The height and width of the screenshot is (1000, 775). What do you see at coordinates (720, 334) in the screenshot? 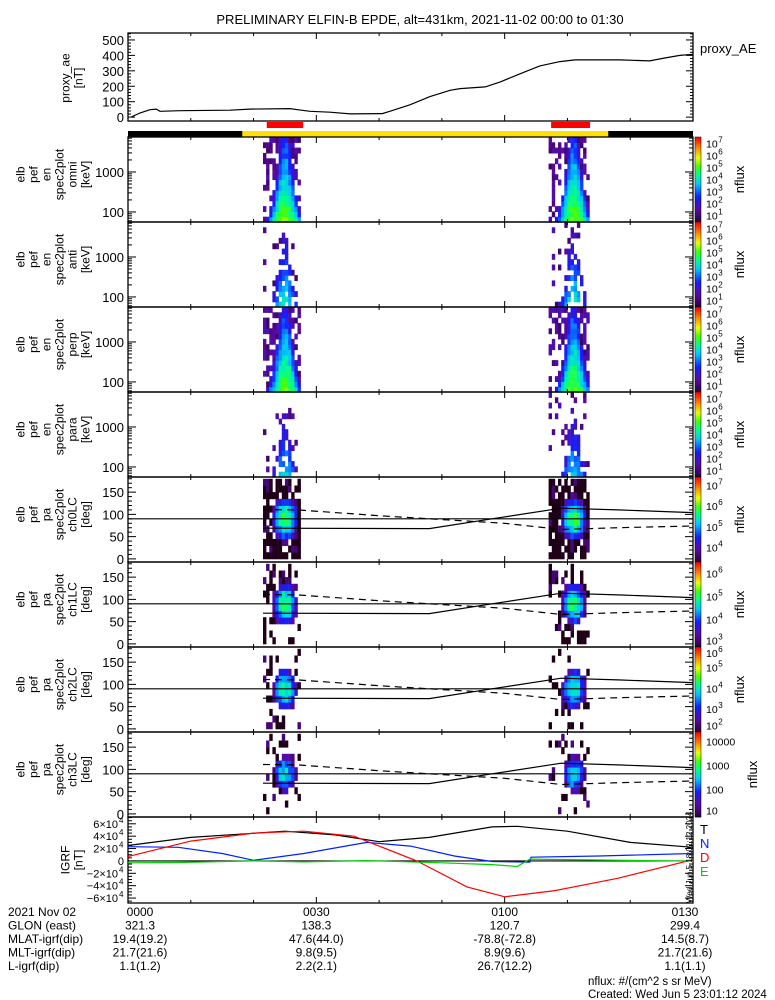
I see `colorbar-tick-exponent: 5` at bounding box center [720, 334].